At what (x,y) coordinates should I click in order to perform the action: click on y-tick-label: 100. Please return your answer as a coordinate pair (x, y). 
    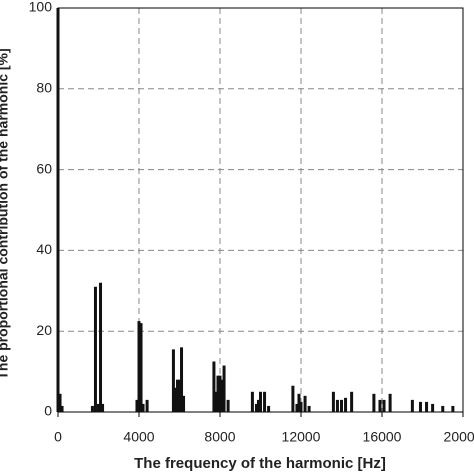
    Looking at the image, I should click on (41, 7).